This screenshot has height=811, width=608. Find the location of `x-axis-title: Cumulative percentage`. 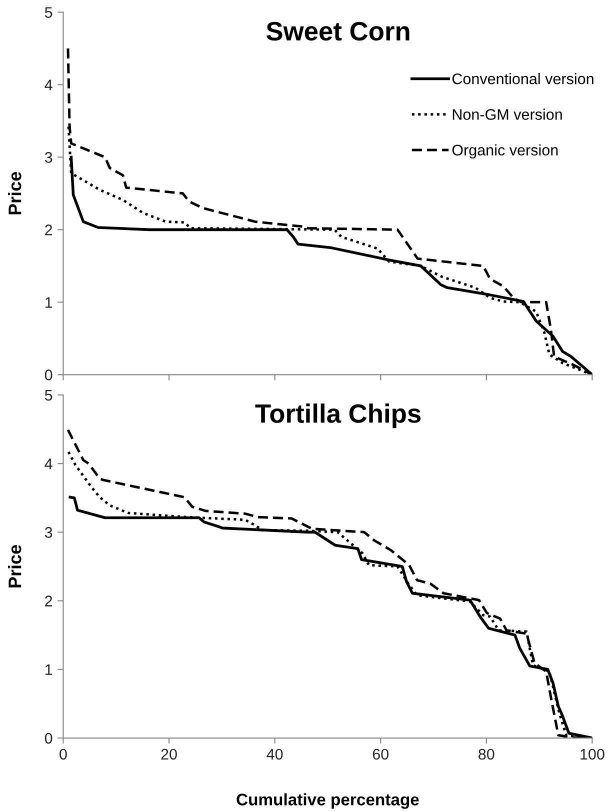

x-axis-title: Cumulative percentage is located at coordinates (327, 801).